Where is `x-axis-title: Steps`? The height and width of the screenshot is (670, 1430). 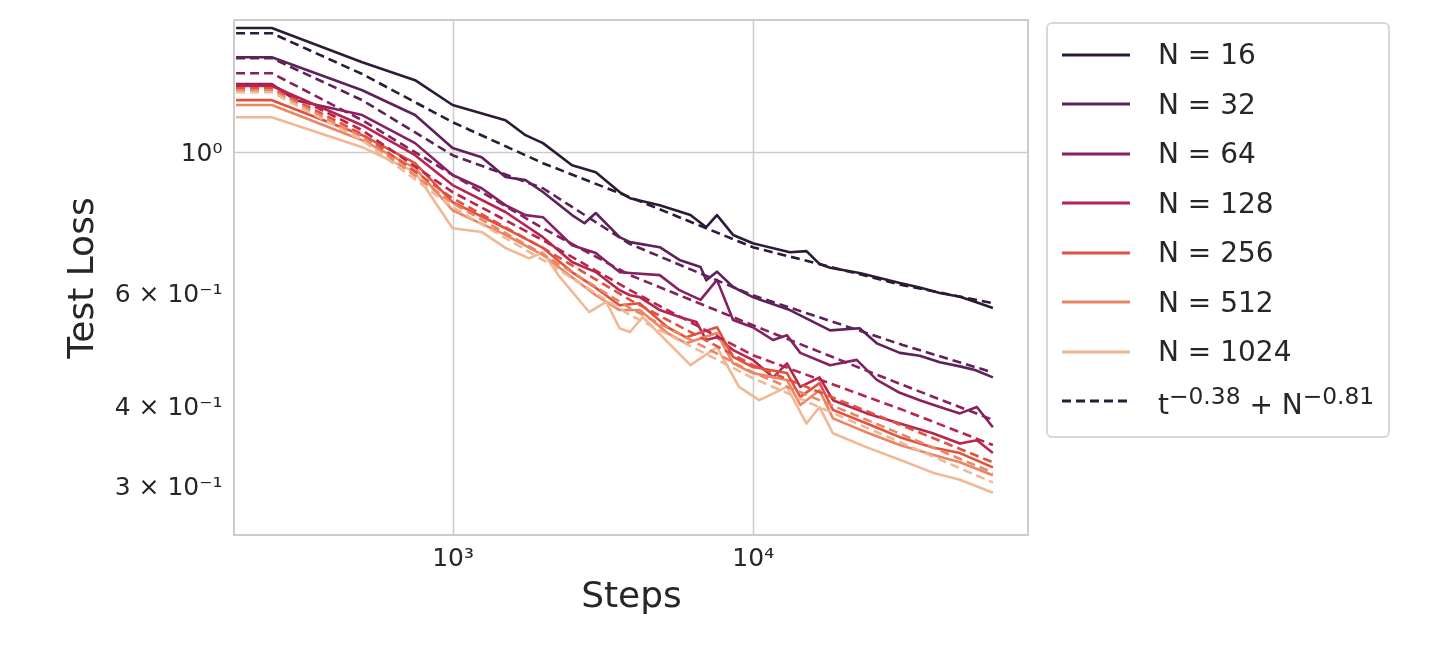
x-axis-title: Steps is located at coordinates (631, 594).